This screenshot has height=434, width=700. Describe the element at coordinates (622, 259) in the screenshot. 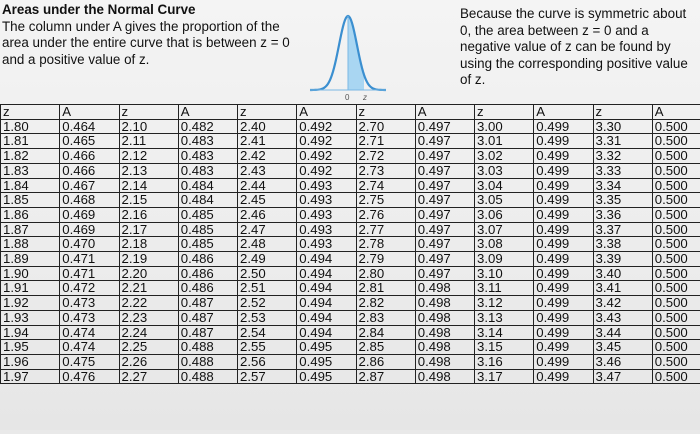

I see `z-cell: 3.39` at that location.